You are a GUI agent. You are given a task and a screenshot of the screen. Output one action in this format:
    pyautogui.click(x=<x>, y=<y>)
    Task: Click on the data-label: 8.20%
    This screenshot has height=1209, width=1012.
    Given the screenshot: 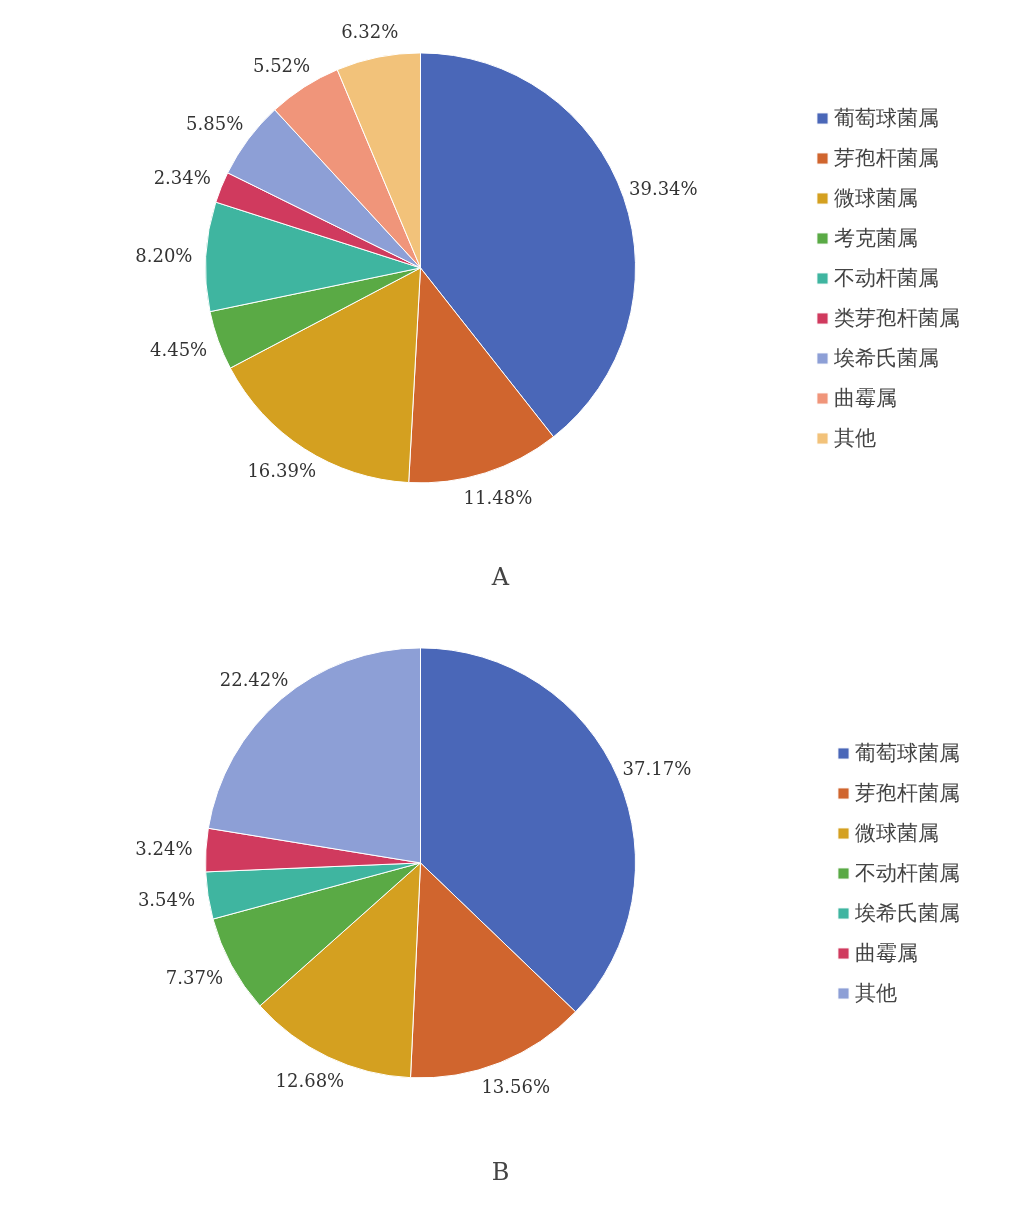 What is the action you would take?
    pyautogui.click(x=164, y=255)
    